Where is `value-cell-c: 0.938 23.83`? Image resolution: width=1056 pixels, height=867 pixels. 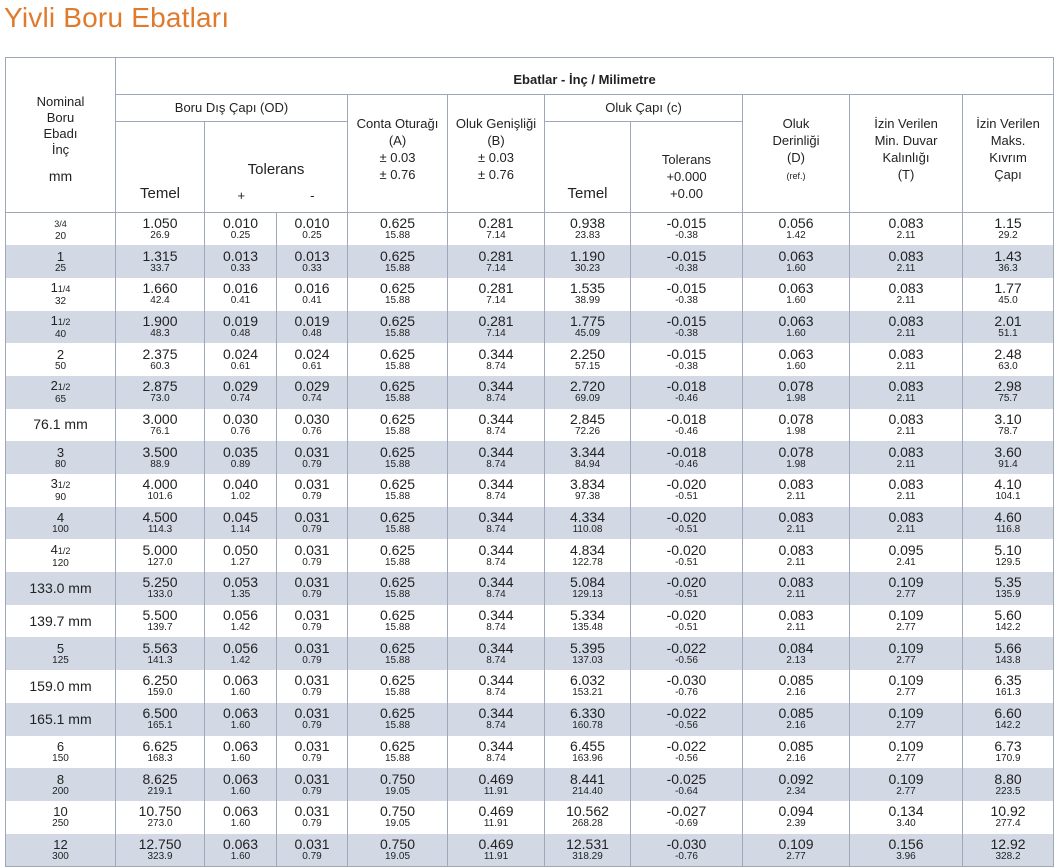 value-cell-c: 0.938 23.83 is located at coordinates (587, 229).